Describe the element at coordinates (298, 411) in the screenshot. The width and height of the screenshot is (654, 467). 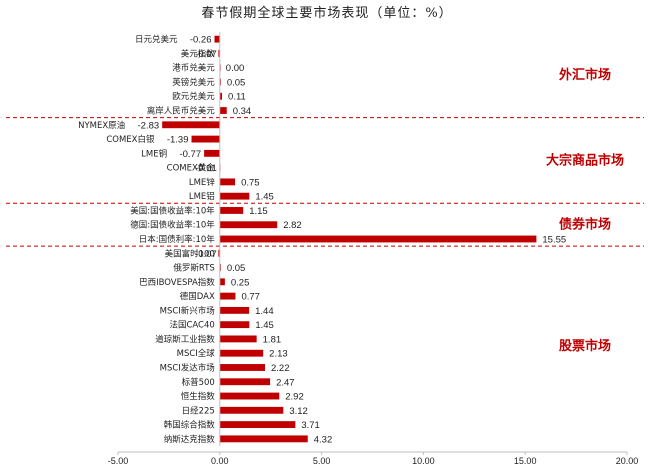
I see `value-label: 3.12` at that location.